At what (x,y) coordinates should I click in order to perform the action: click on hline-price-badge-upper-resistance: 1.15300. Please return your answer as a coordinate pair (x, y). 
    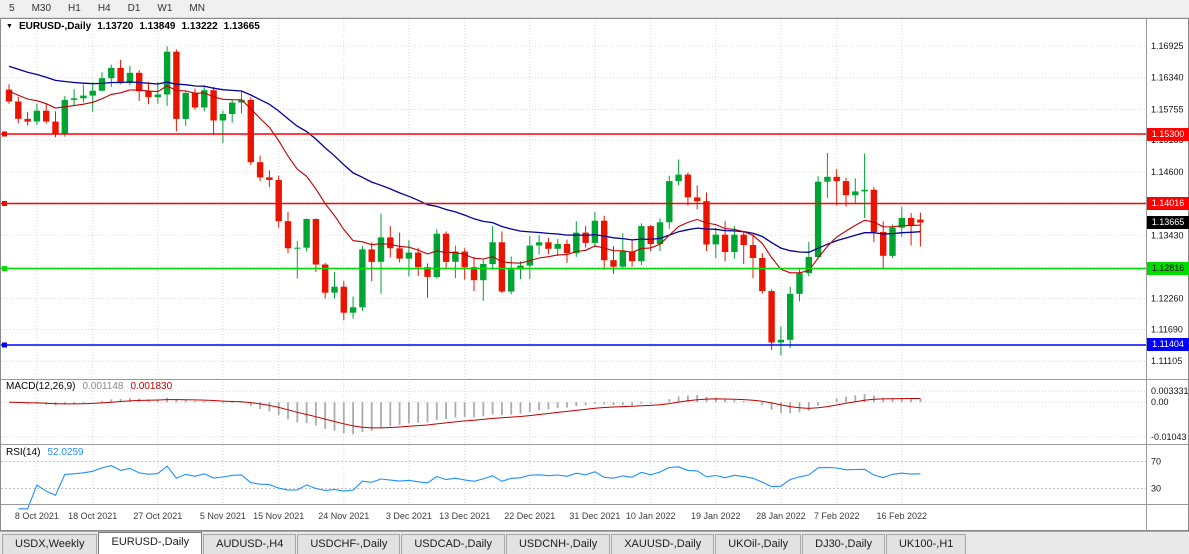
    Looking at the image, I should click on (1168, 134).